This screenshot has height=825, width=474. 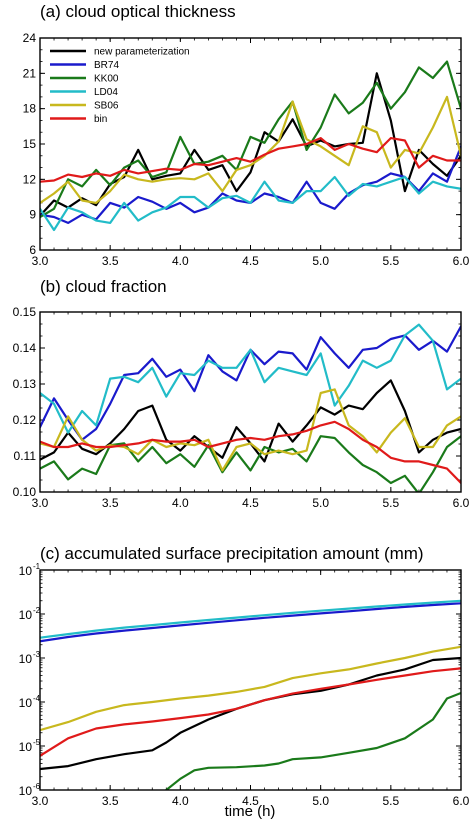 What do you see at coordinates (106, 92) in the screenshot?
I see `legend-label: LD04` at bounding box center [106, 92].